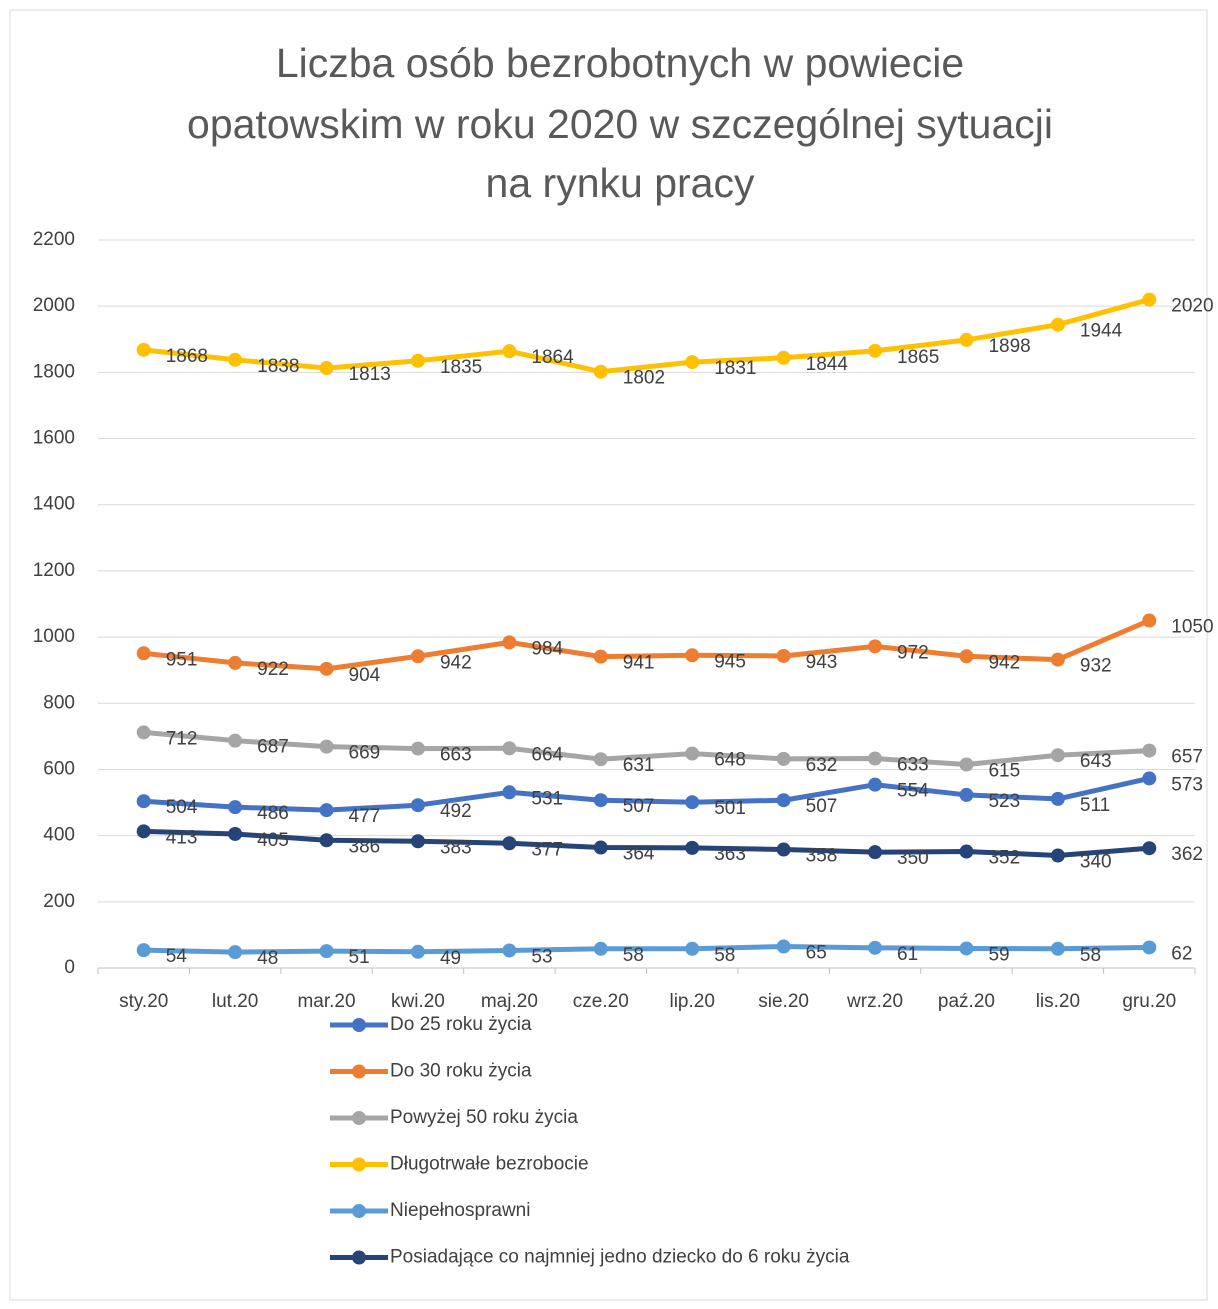  Describe the element at coordinates (59, 835) in the screenshot. I see `y-tick-label: 400` at that location.